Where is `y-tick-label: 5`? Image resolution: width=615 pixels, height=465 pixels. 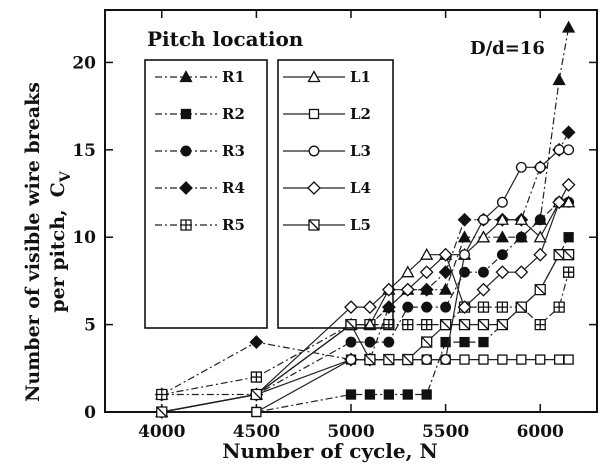
y-tick-label: 5 is located at coordinates (90, 326).